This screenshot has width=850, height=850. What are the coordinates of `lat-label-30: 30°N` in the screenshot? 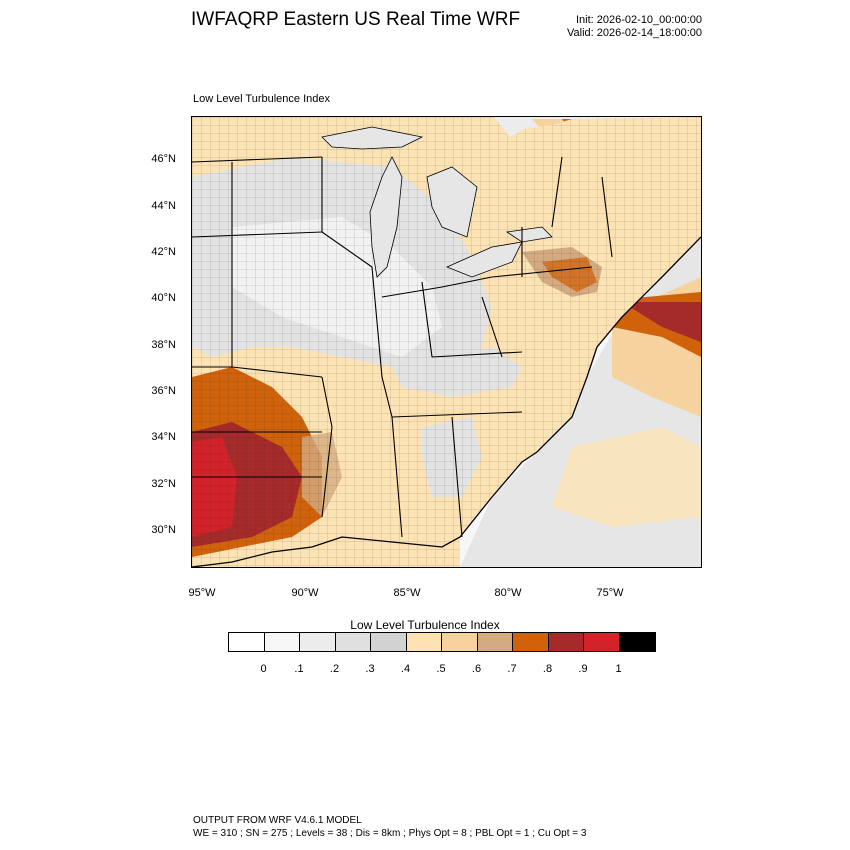 It's located at (163, 530).